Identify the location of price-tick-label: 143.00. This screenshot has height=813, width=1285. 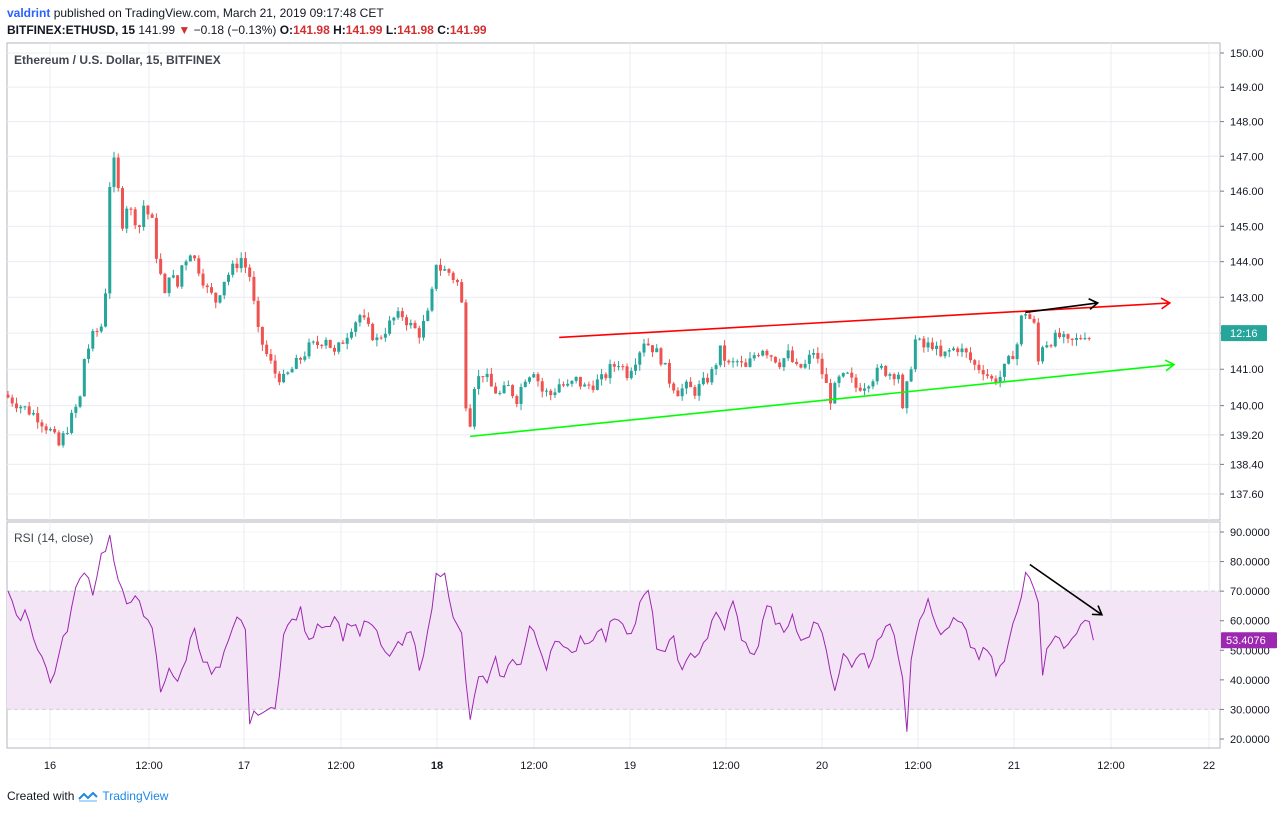
(1247, 298).